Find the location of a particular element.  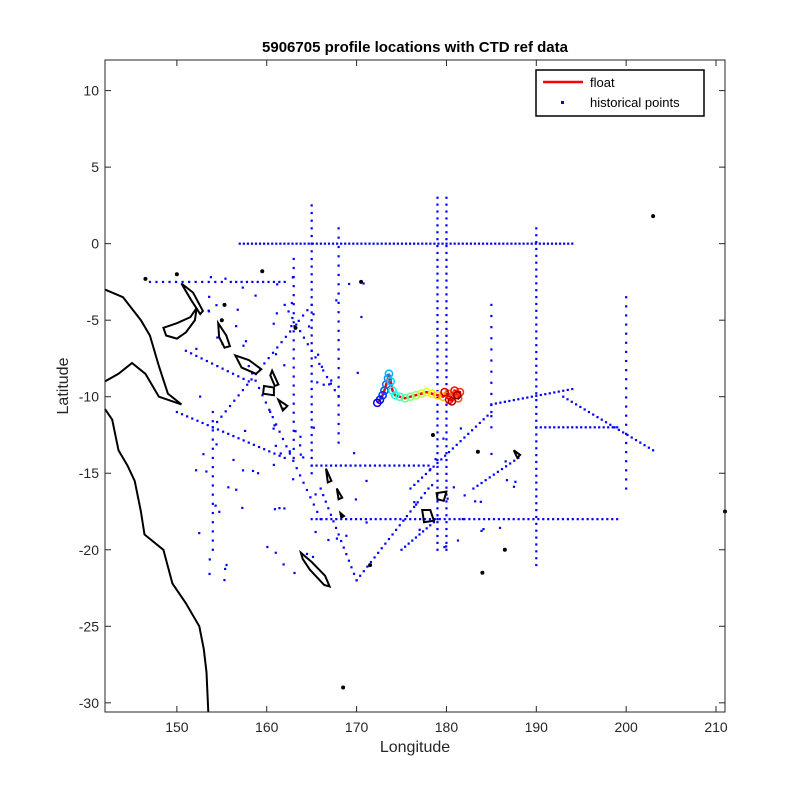

coastline is located at coordinates (441, 496).